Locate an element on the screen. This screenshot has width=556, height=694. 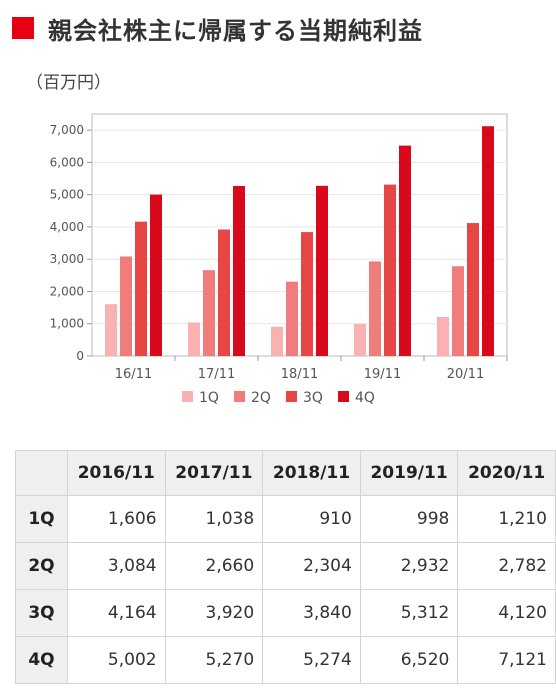
table-cell: 1,038 is located at coordinates (214, 519).